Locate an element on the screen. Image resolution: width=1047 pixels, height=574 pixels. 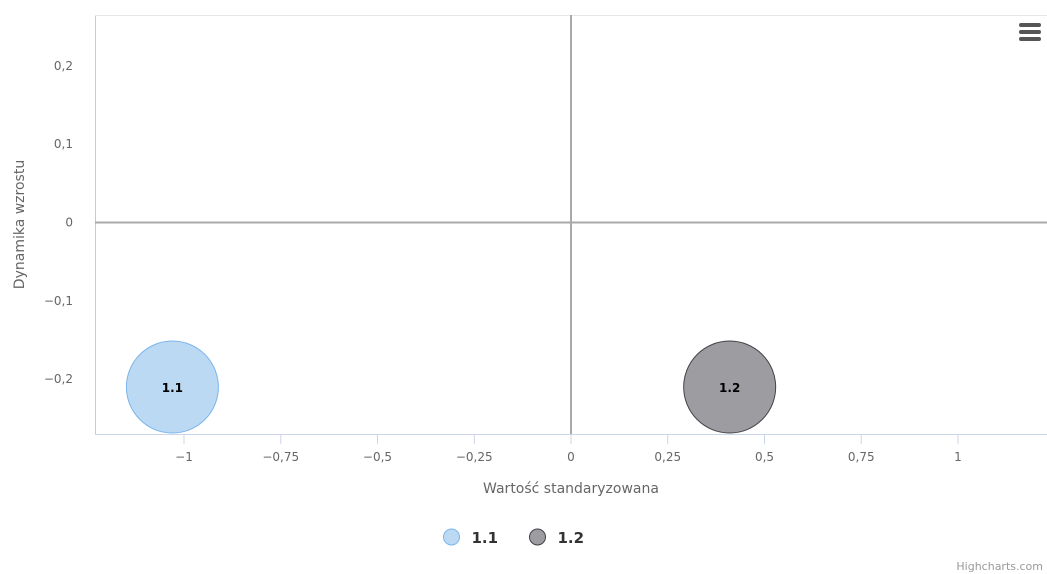
legend: 1.1 1.2 is located at coordinates (514, 537).